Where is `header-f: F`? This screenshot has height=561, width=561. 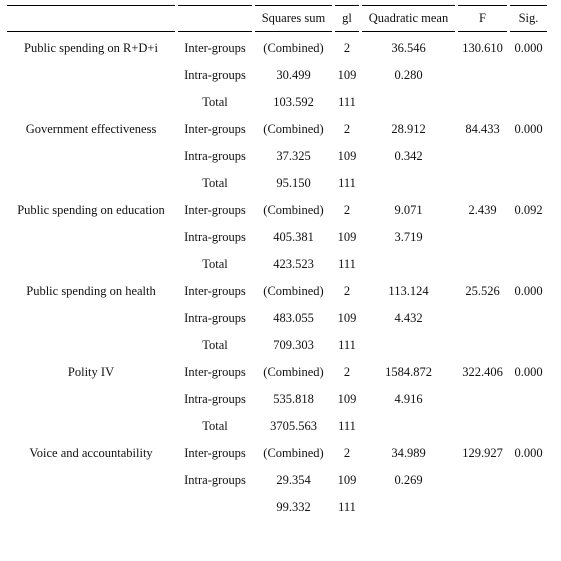 header-f: F is located at coordinates (482, 18).